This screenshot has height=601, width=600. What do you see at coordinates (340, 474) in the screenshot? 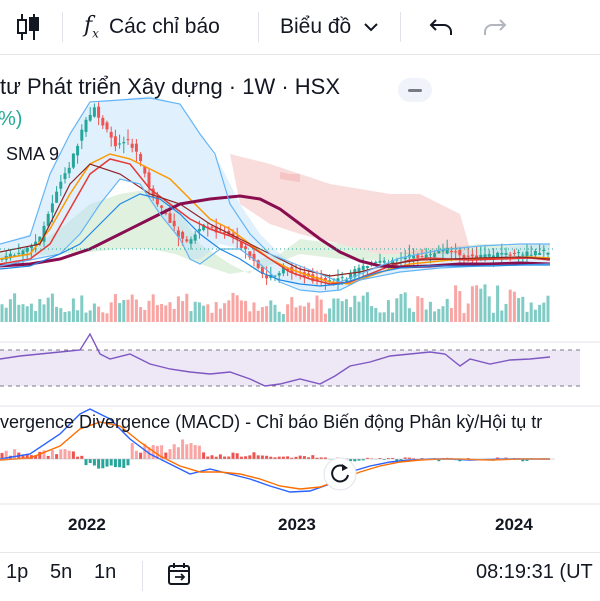
I see `reset-chart-button` at bounding box center [340, 474].